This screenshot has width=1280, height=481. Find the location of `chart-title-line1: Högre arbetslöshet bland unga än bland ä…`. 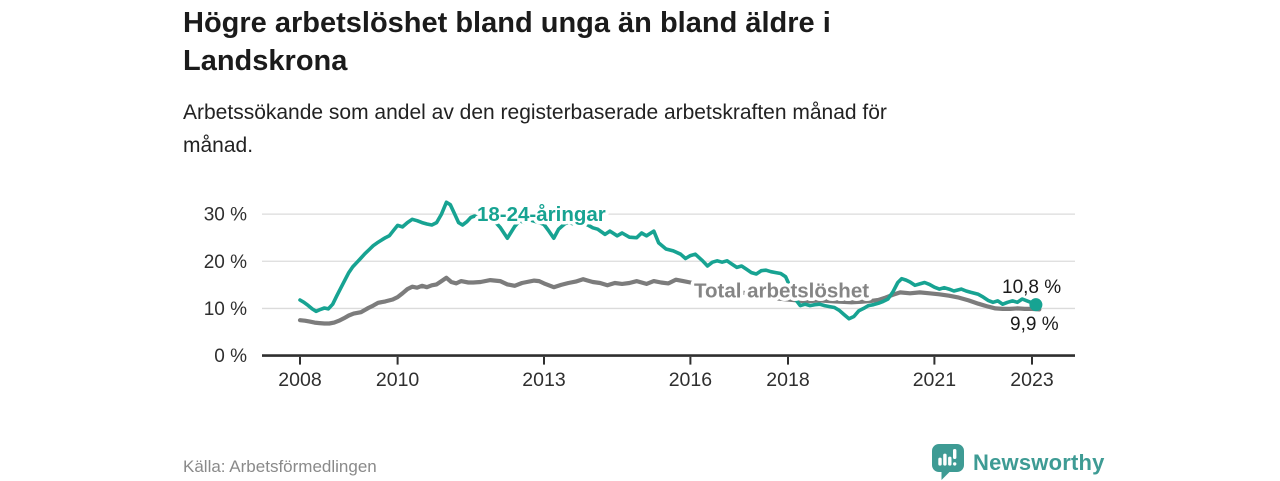

chart-title-line1: Högre arbetslöshet bland unga än bland ä… is located at coordinates (507, 23).